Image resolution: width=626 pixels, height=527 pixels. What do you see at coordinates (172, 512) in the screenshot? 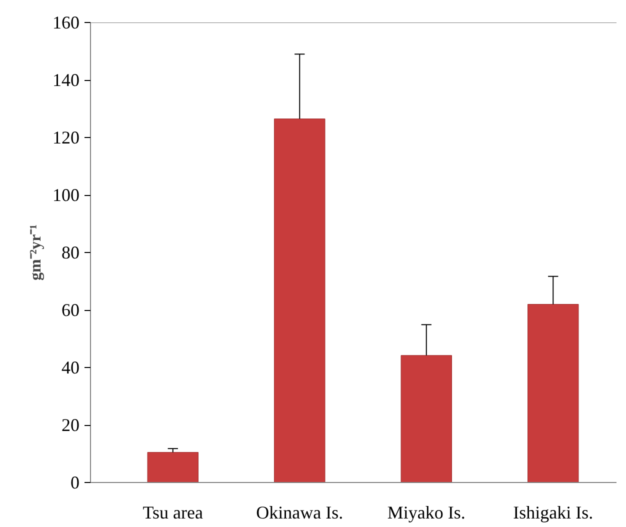
I see `x-tick-label: Tsu area` at bounding box center [172, 512].